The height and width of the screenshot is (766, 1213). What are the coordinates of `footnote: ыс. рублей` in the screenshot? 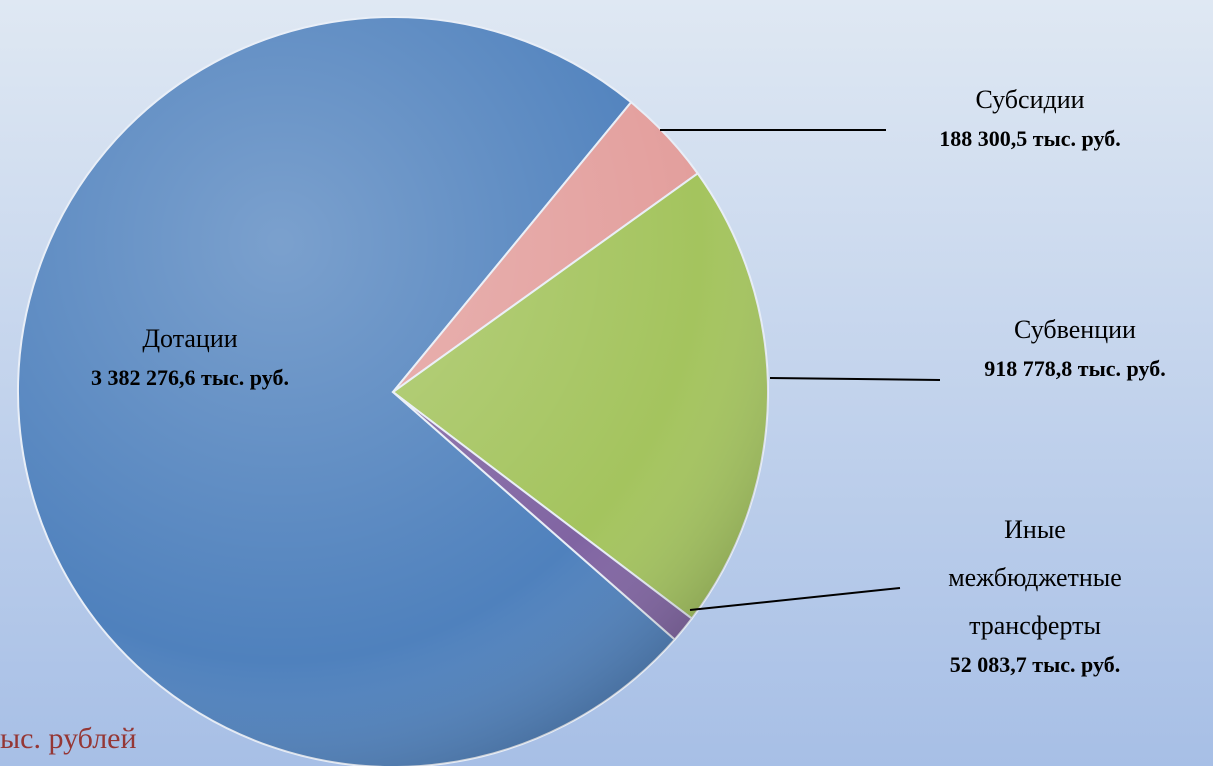 It's located at (68, 738).